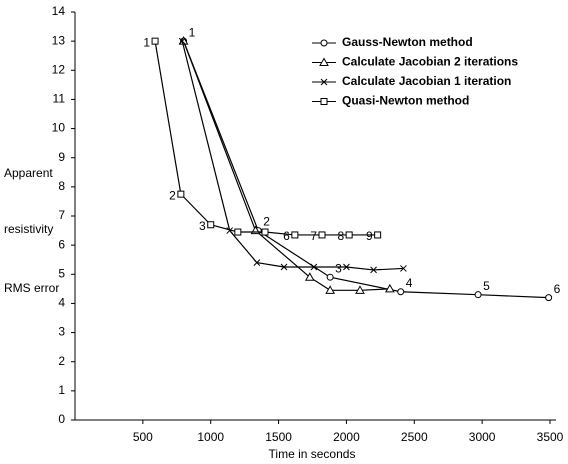  Describe the element at coordinates (61, 361) in the screenshot. I see `y-tick-label: 2` at that location.